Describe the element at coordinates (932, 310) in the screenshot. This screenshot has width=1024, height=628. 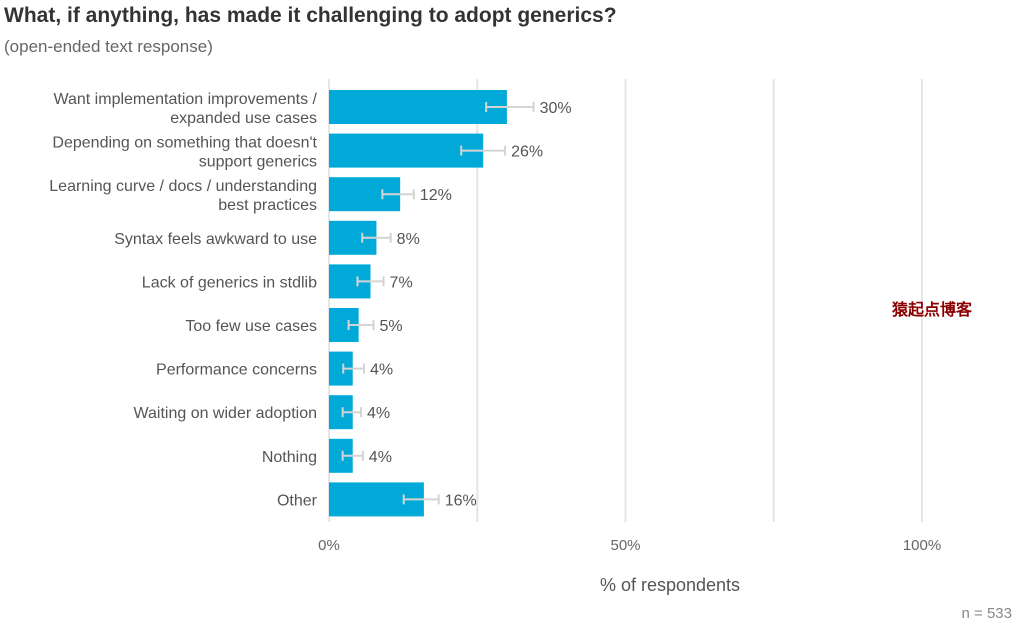
I see `watermark-text: 猿起点博客` at that location.